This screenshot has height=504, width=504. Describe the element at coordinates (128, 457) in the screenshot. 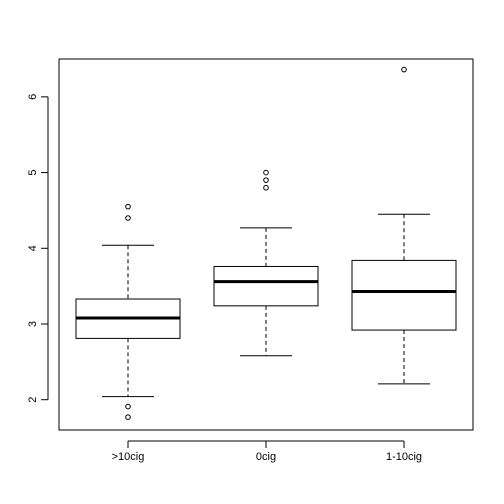

I see `x-tick-label: >10cig` at that location.